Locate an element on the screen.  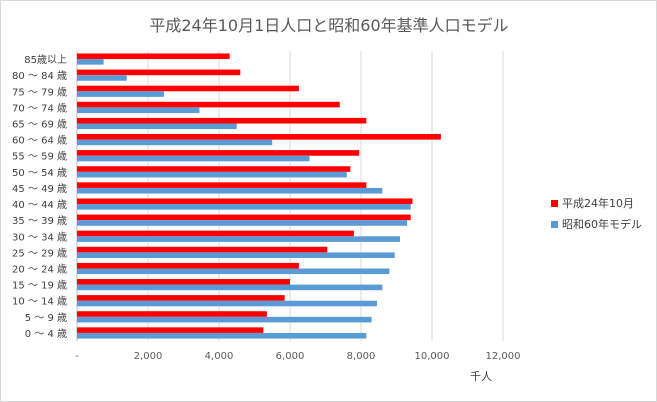
category-label: 40 ～ 44 歳 is located at coordinates (39, 205).